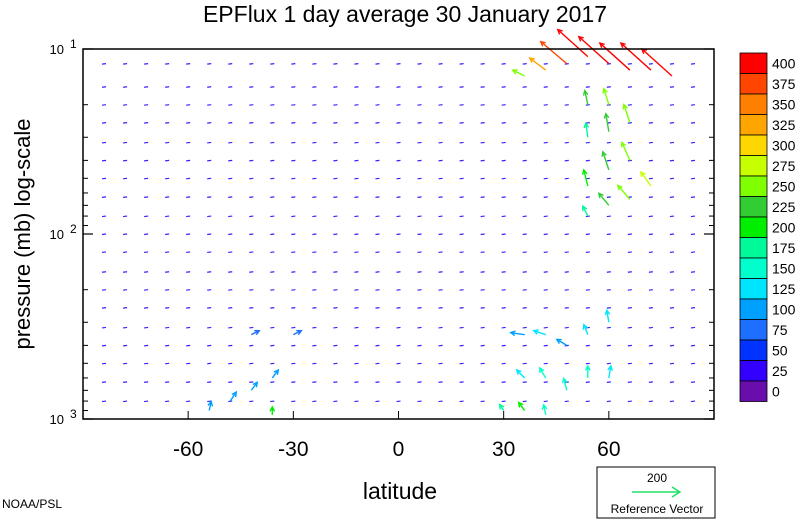 This screenshot has width=800, height=521. What do you see at coordinates (776, 391) in the screenshot?
I see `colorbar-label: 0` at bounding box center [776, 391].